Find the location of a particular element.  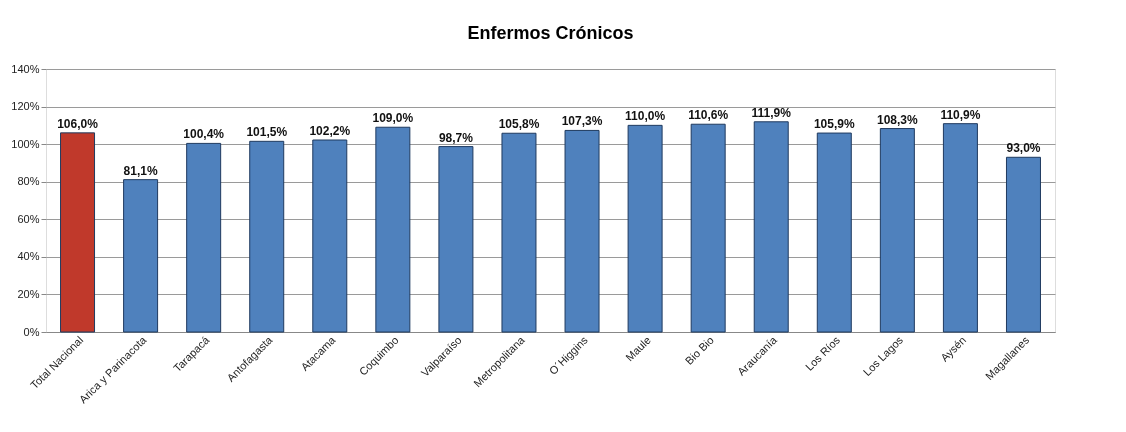

data-label: 110,0% is located at coordinates (645, 116).